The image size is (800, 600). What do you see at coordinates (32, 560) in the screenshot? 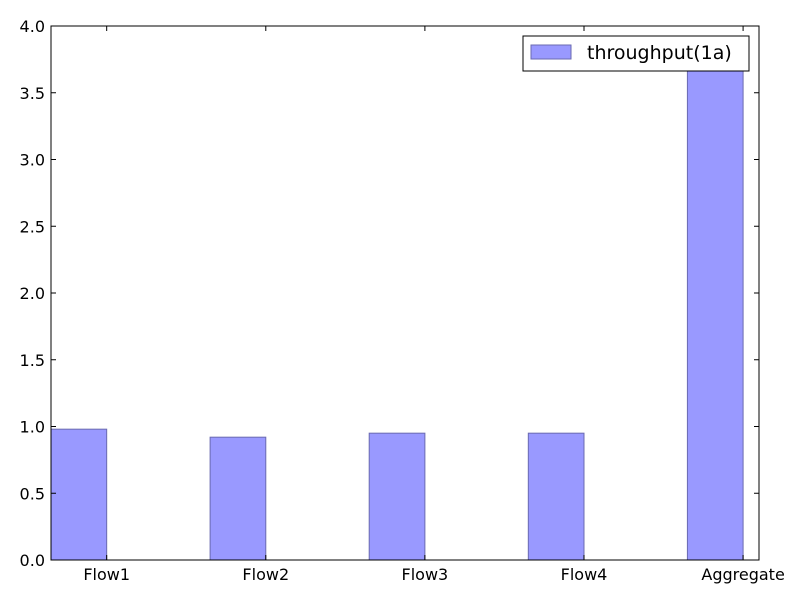
I see `y-tick-label: 0.0` at bounding box center [32, 560].